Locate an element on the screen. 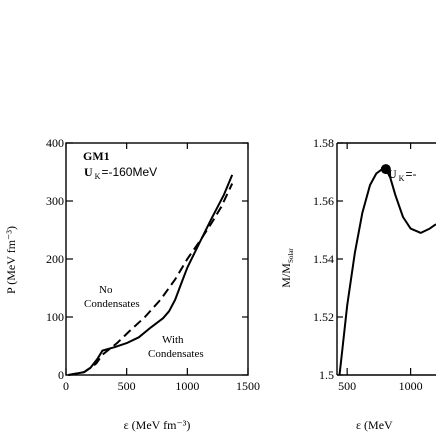  right-xtick-label: 500 is located at coordinates (347, 386).